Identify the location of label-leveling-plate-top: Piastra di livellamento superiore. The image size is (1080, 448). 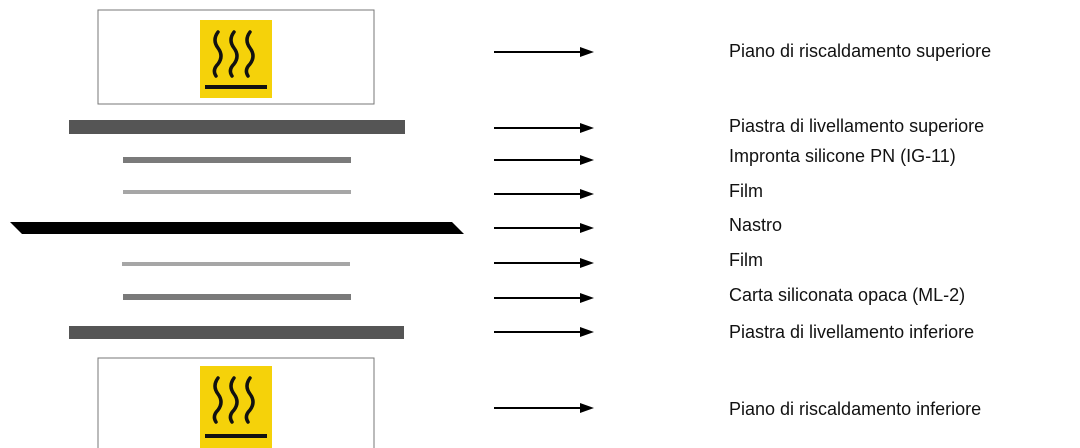
(857, 126).